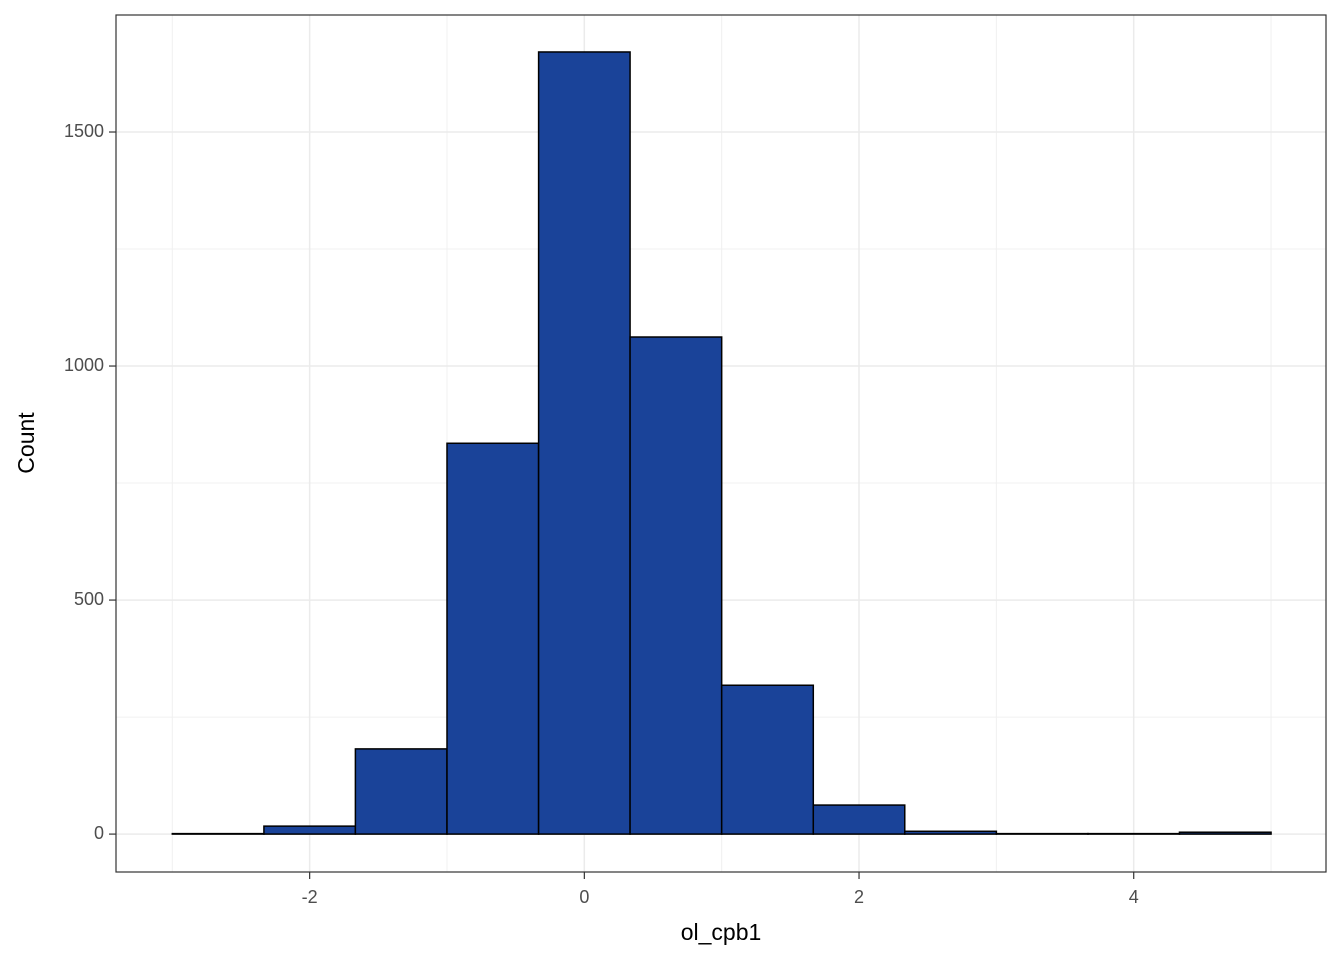 The image size is (1344, 960). I want to click on x-axis-title: ol_cpb1, so click(721, 932).